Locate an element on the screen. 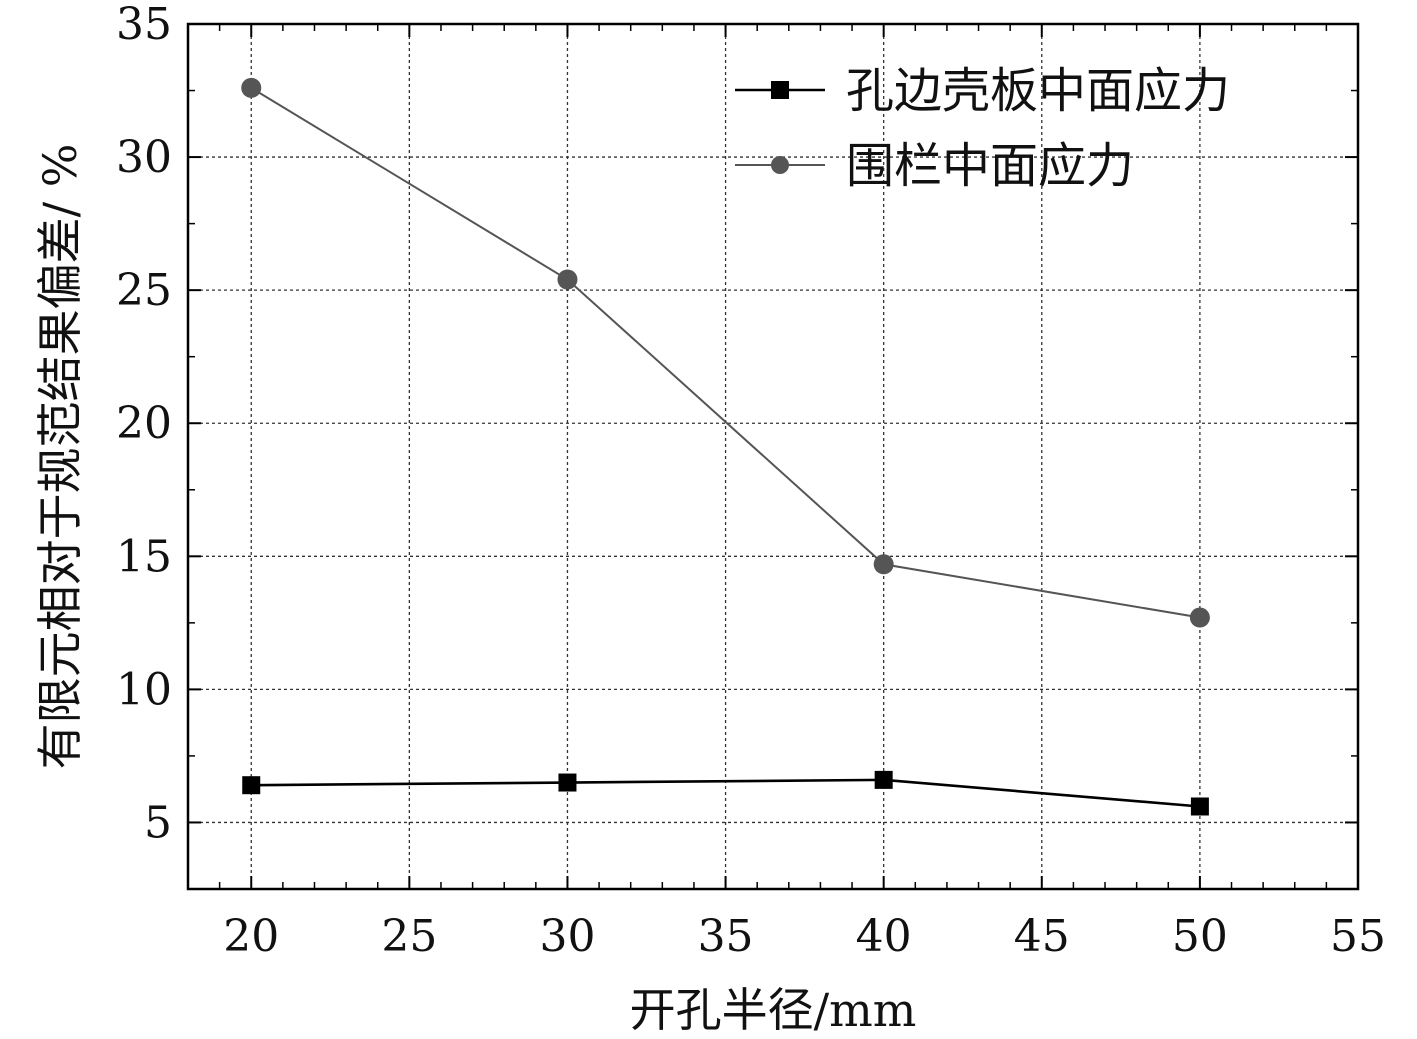 Image resolution: width=1417 pixels, height=1039 pixels. x-axis-label: 开孔半径/mm is located at coordinates (773, 1010).